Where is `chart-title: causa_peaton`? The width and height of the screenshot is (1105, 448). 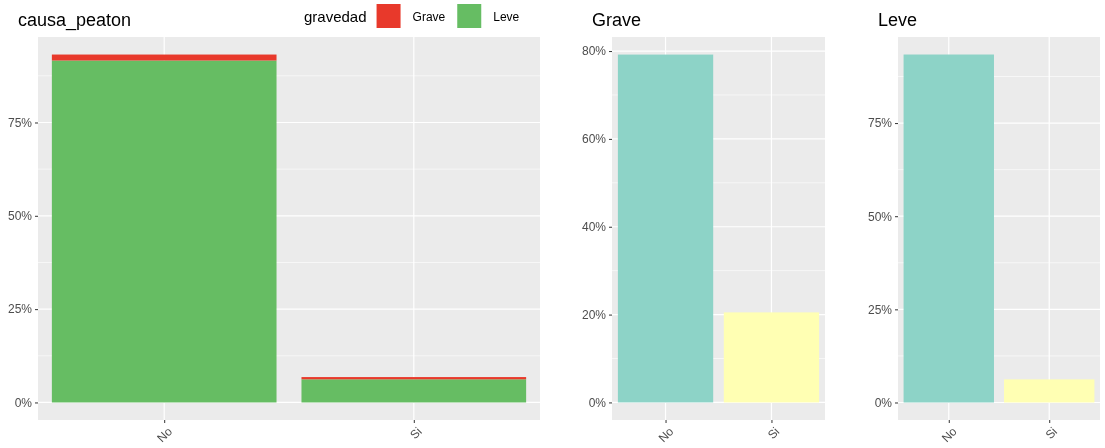 chart-title: causa_peaton is located at coordinates (75, 20).